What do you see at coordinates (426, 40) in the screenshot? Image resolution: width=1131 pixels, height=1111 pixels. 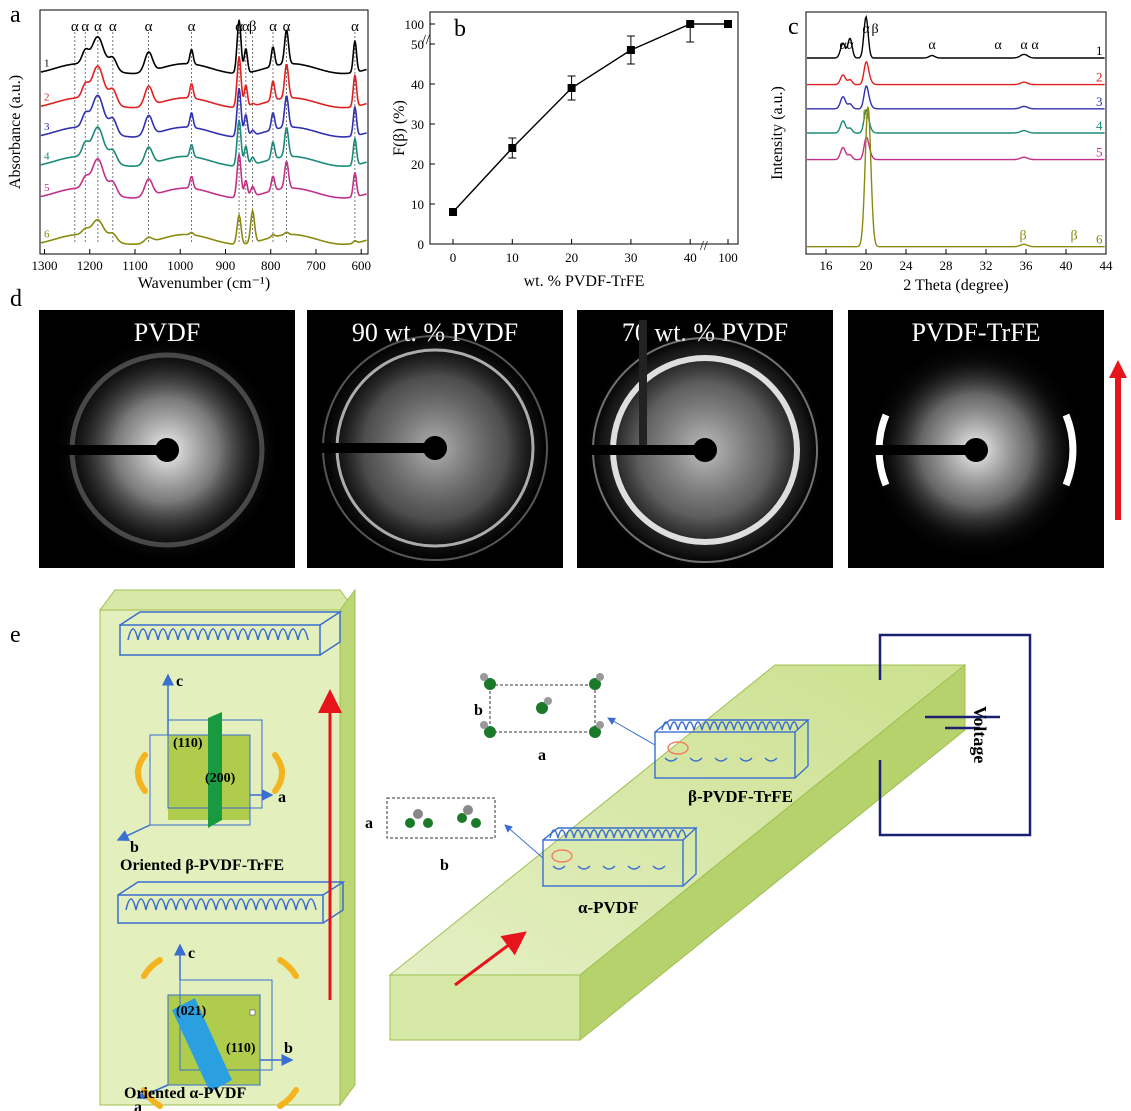 I see `y-axis-break: //` at bounding box center [426, 40].